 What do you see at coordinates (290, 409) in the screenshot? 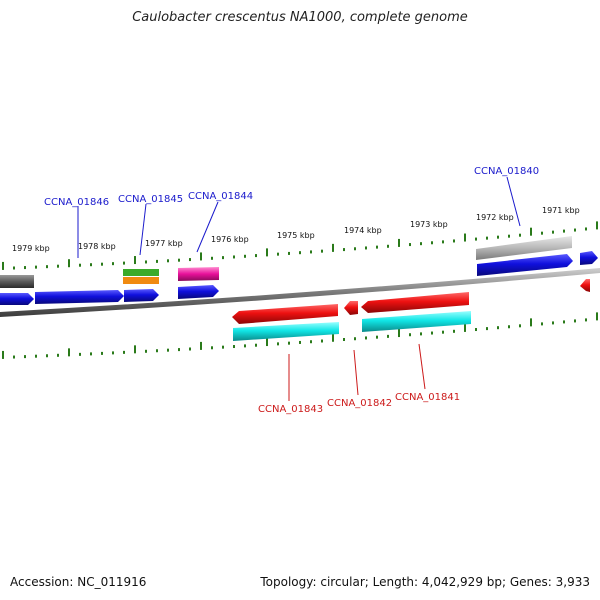
I see `gene-label-ccna-01843: CCNA_01843` at bounding box center [290, 409].